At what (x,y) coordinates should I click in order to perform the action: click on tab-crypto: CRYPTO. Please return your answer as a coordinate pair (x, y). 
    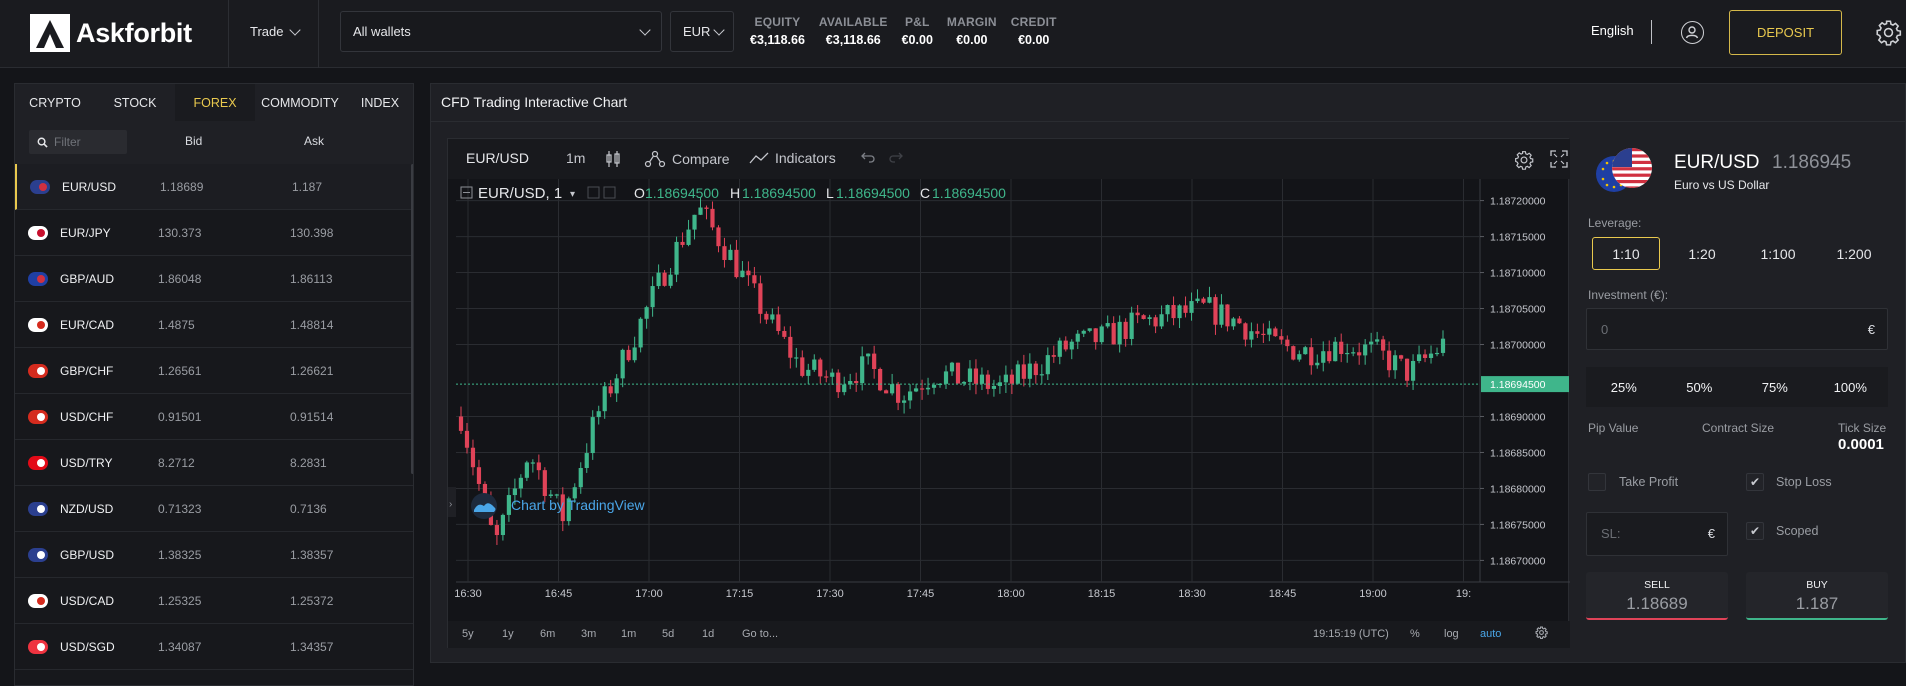
    Looking at the image, I should click on (55, 102).